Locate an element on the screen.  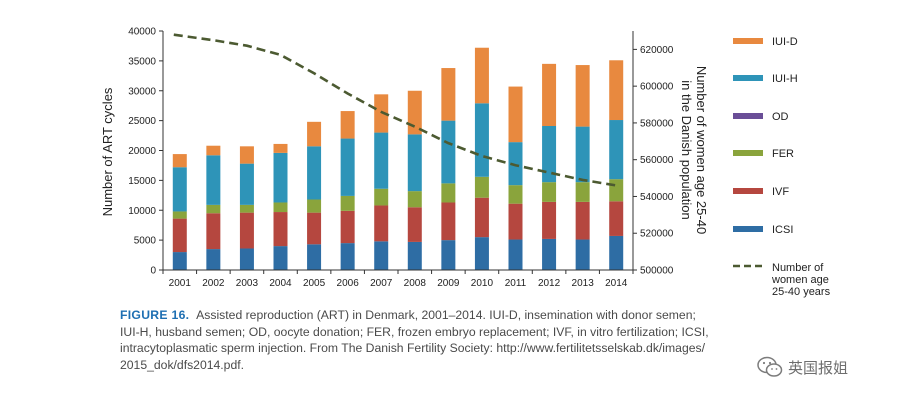
watermark: 英国报姐 is located at coordinates (802, 367).